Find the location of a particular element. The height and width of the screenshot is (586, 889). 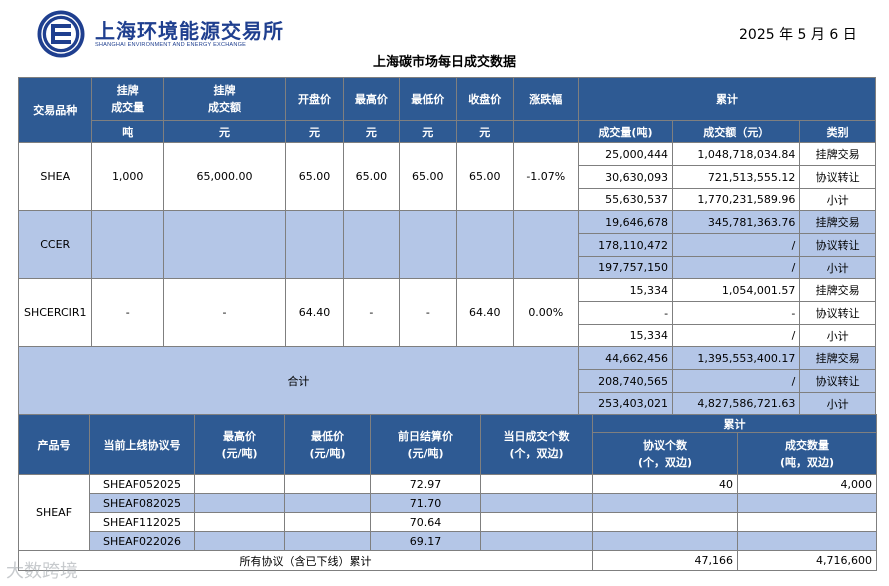

cum-count: 47,166 is located at coordinates (665, 560).